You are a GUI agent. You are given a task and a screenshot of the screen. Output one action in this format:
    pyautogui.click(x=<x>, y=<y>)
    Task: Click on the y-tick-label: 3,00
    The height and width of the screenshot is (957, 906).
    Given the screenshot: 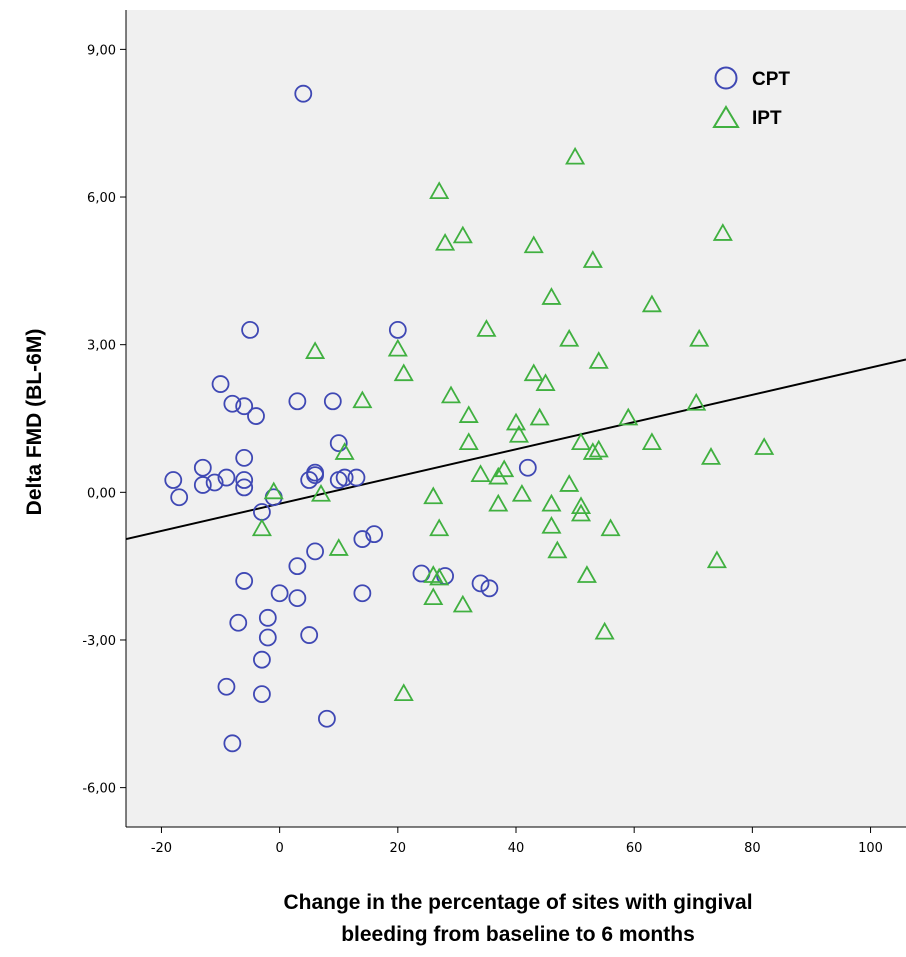 What is the action you would take?
    pyautogui.click(x=101, y=346)
    